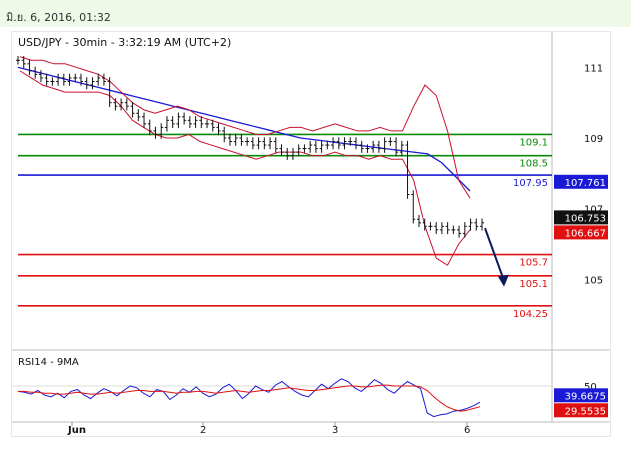  I want to click on price-tag-label: 107.761, so click(585, 183).